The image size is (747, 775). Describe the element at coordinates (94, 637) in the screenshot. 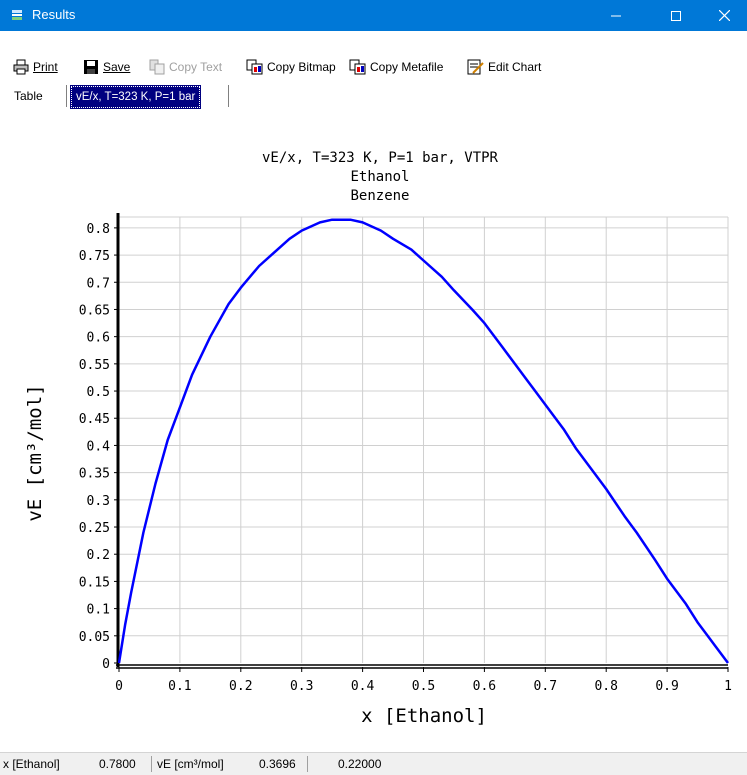

I see `y-tick-label: 0.05` at that location.